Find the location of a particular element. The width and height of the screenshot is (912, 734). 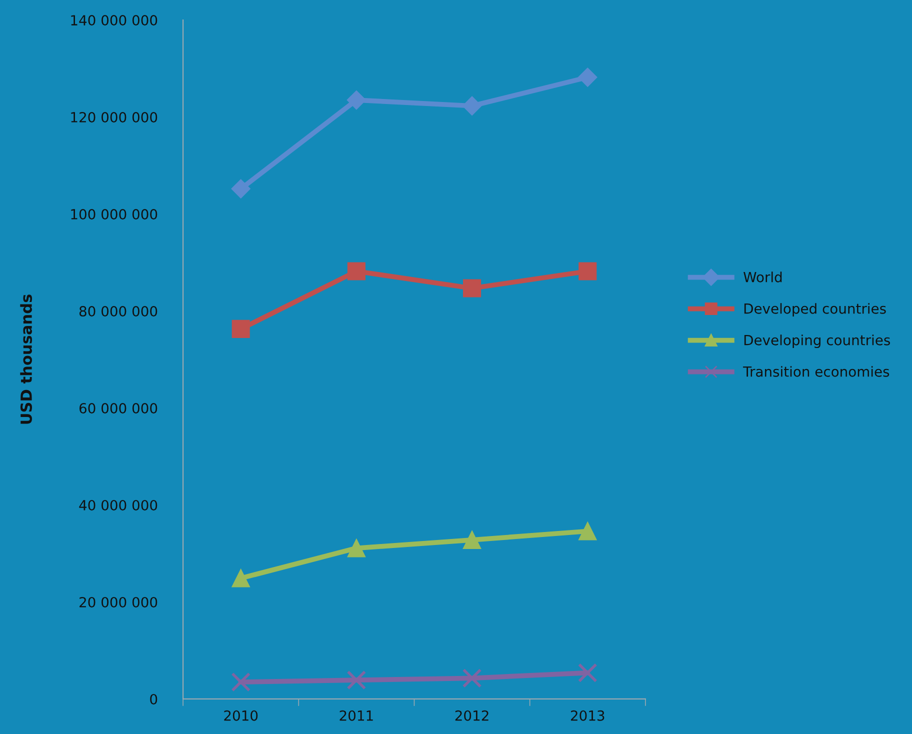

y-tick-label: 140 000 000 is located at coordinates (114, 20).